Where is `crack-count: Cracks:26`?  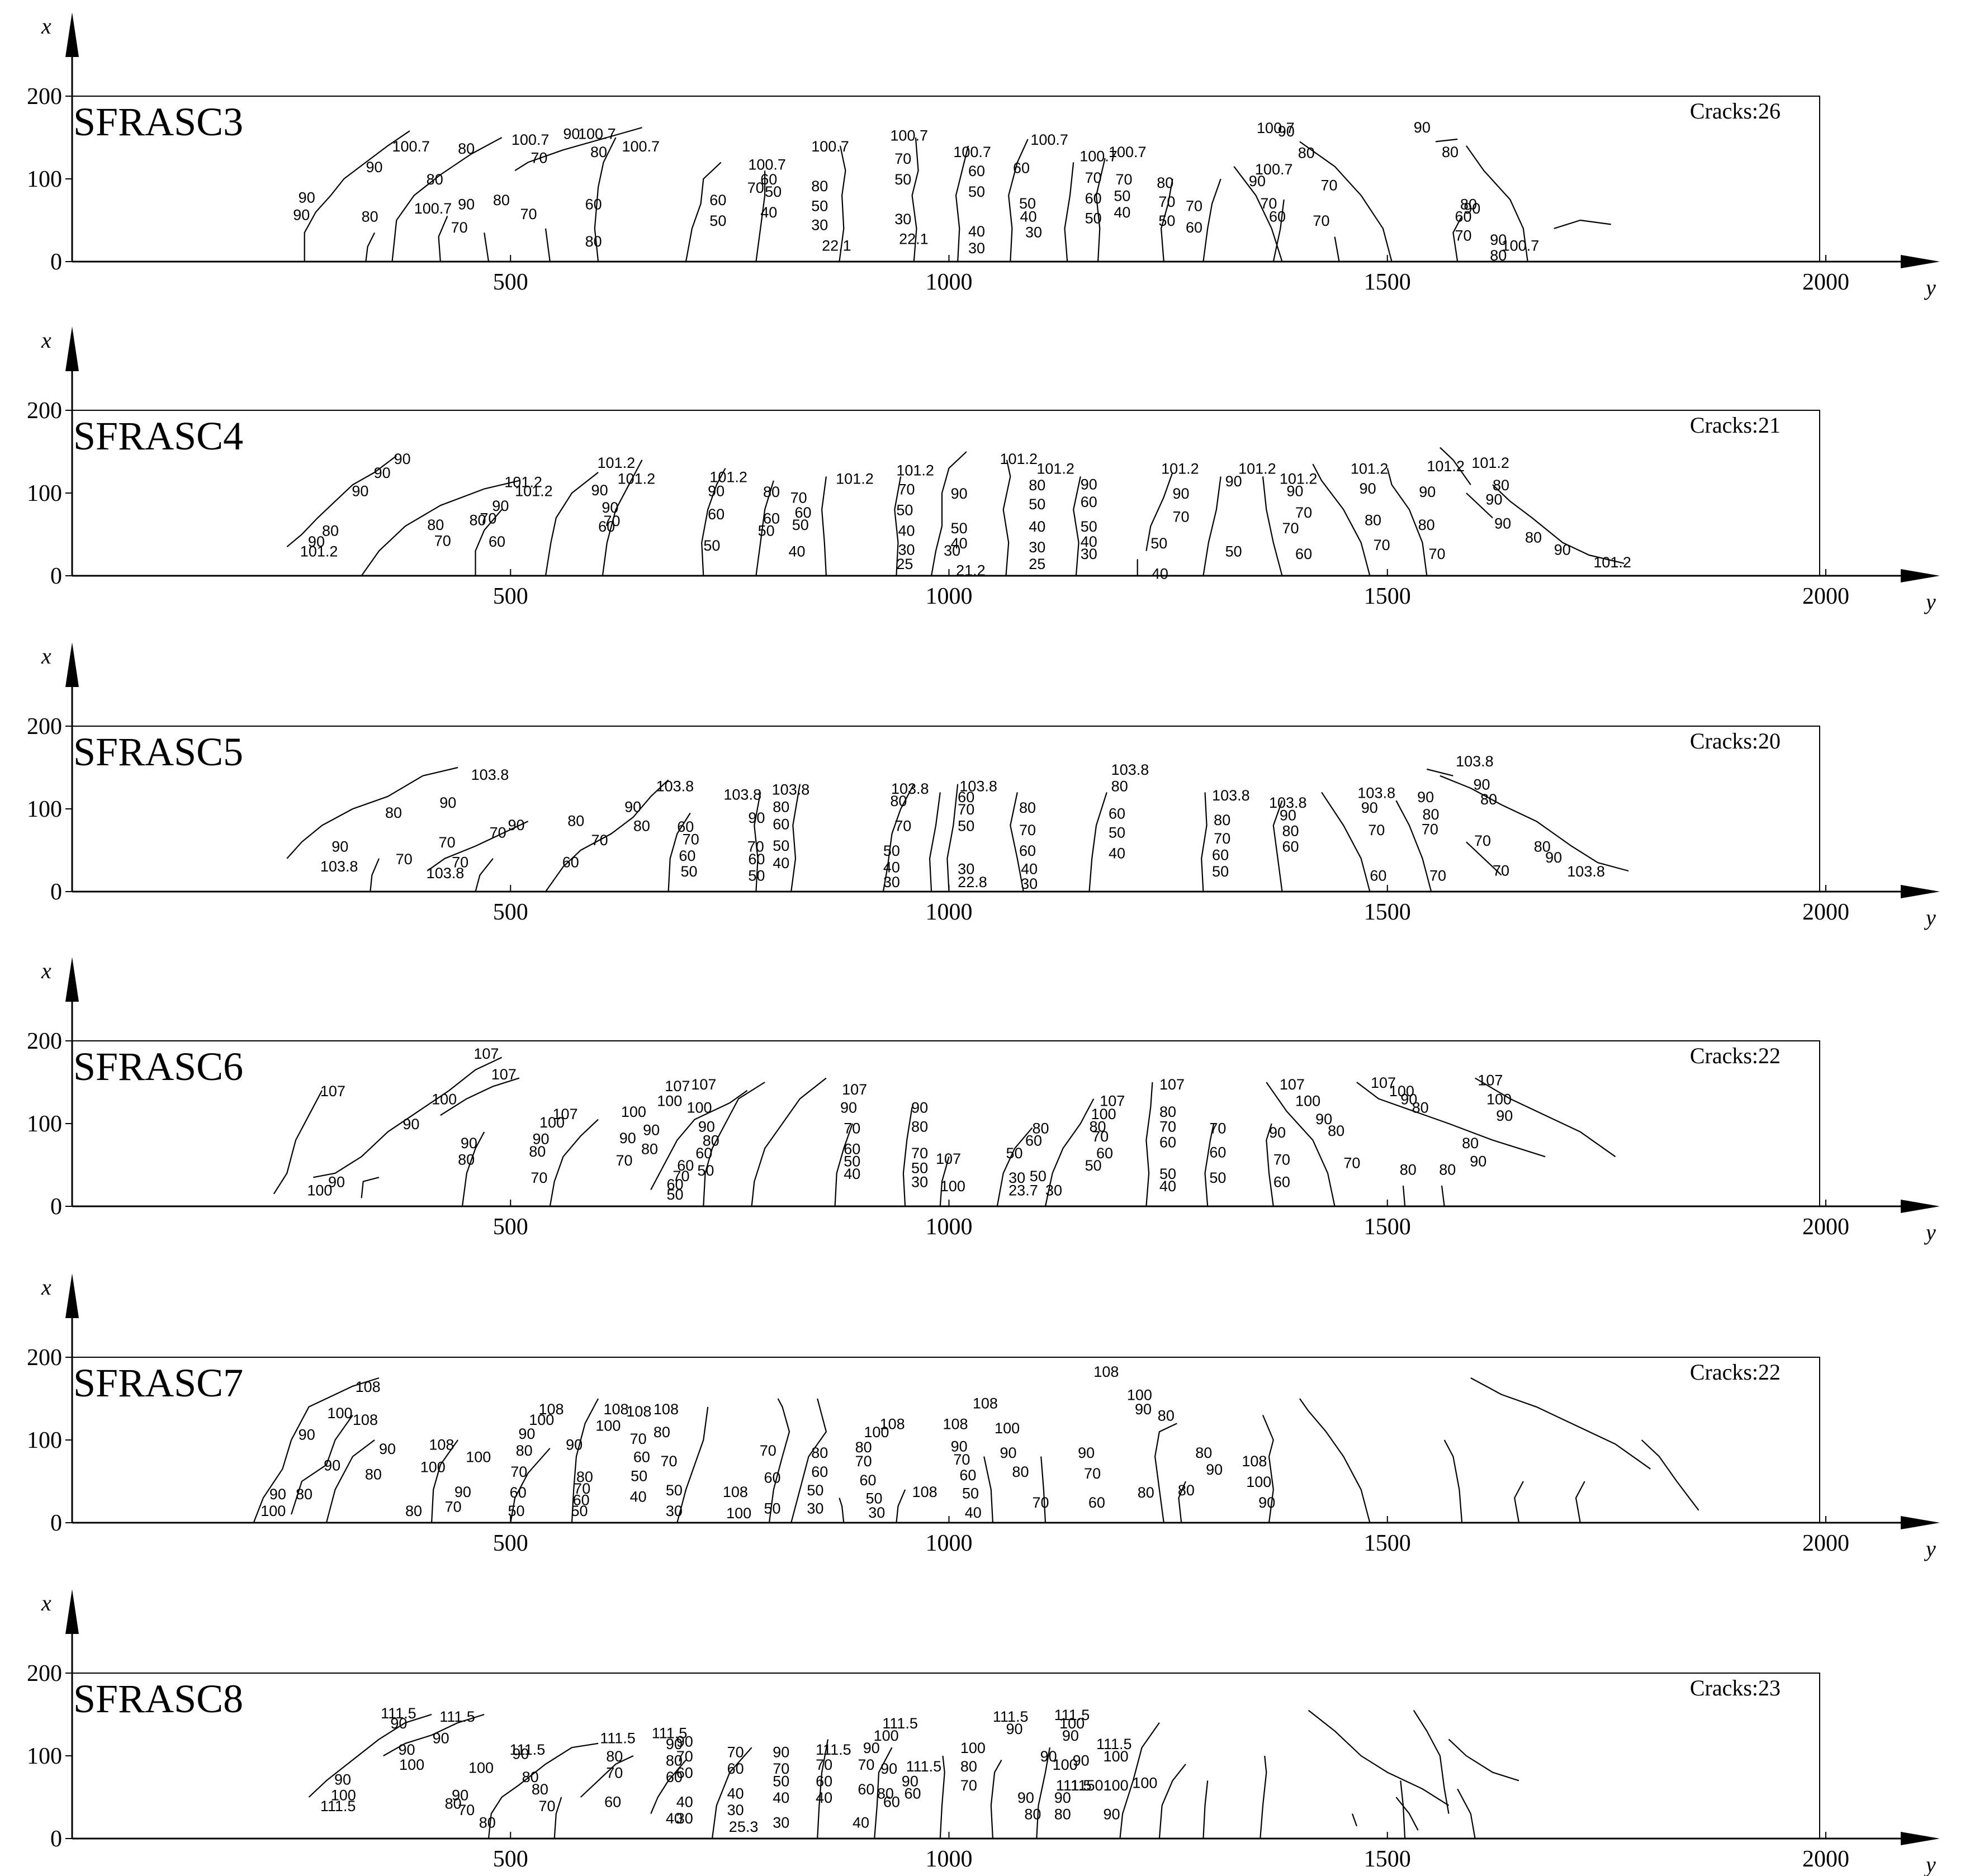 crack-count: Cracks:26 is located at coordinates (1736, 111).